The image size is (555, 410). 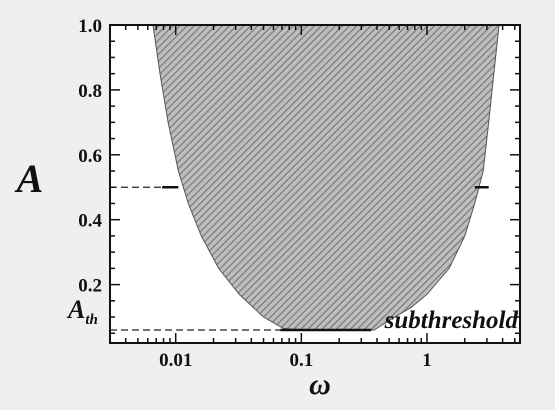 What do you see at coordinates (90, 91) in the screenshot?
I see `y-tick-label: 0.8` at bounding box center [90, 91].